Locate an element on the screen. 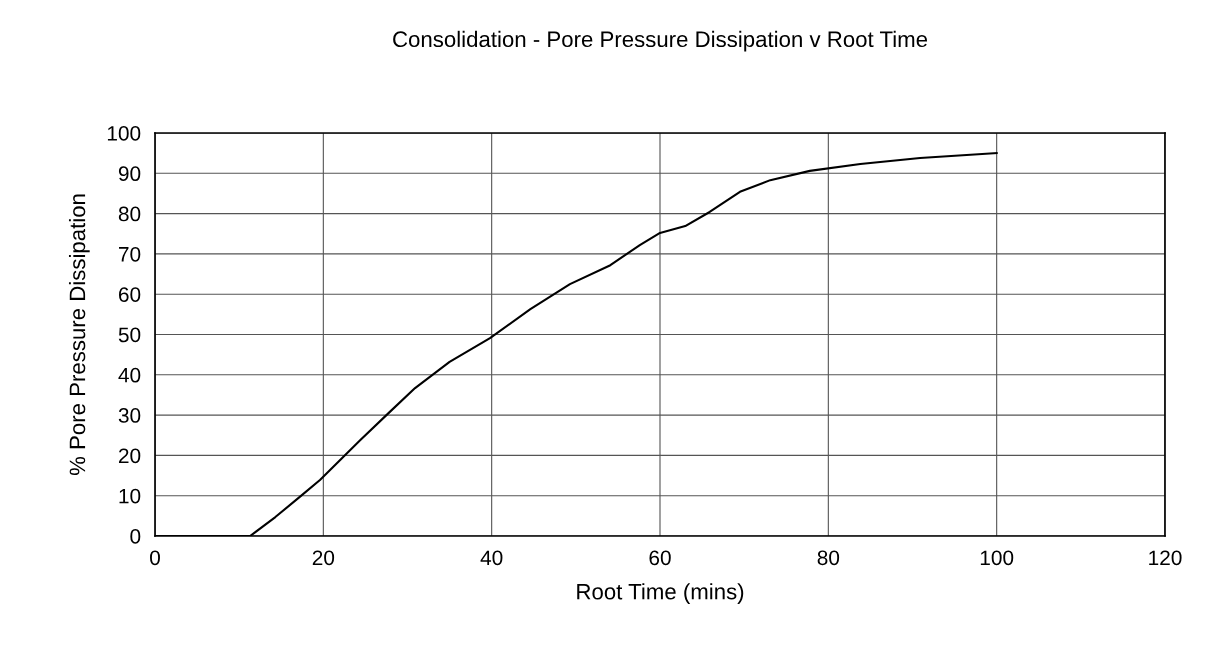 This screenshot has height=666, width=1221. y-tick-label: 30 is located at coordinates (129, 415).